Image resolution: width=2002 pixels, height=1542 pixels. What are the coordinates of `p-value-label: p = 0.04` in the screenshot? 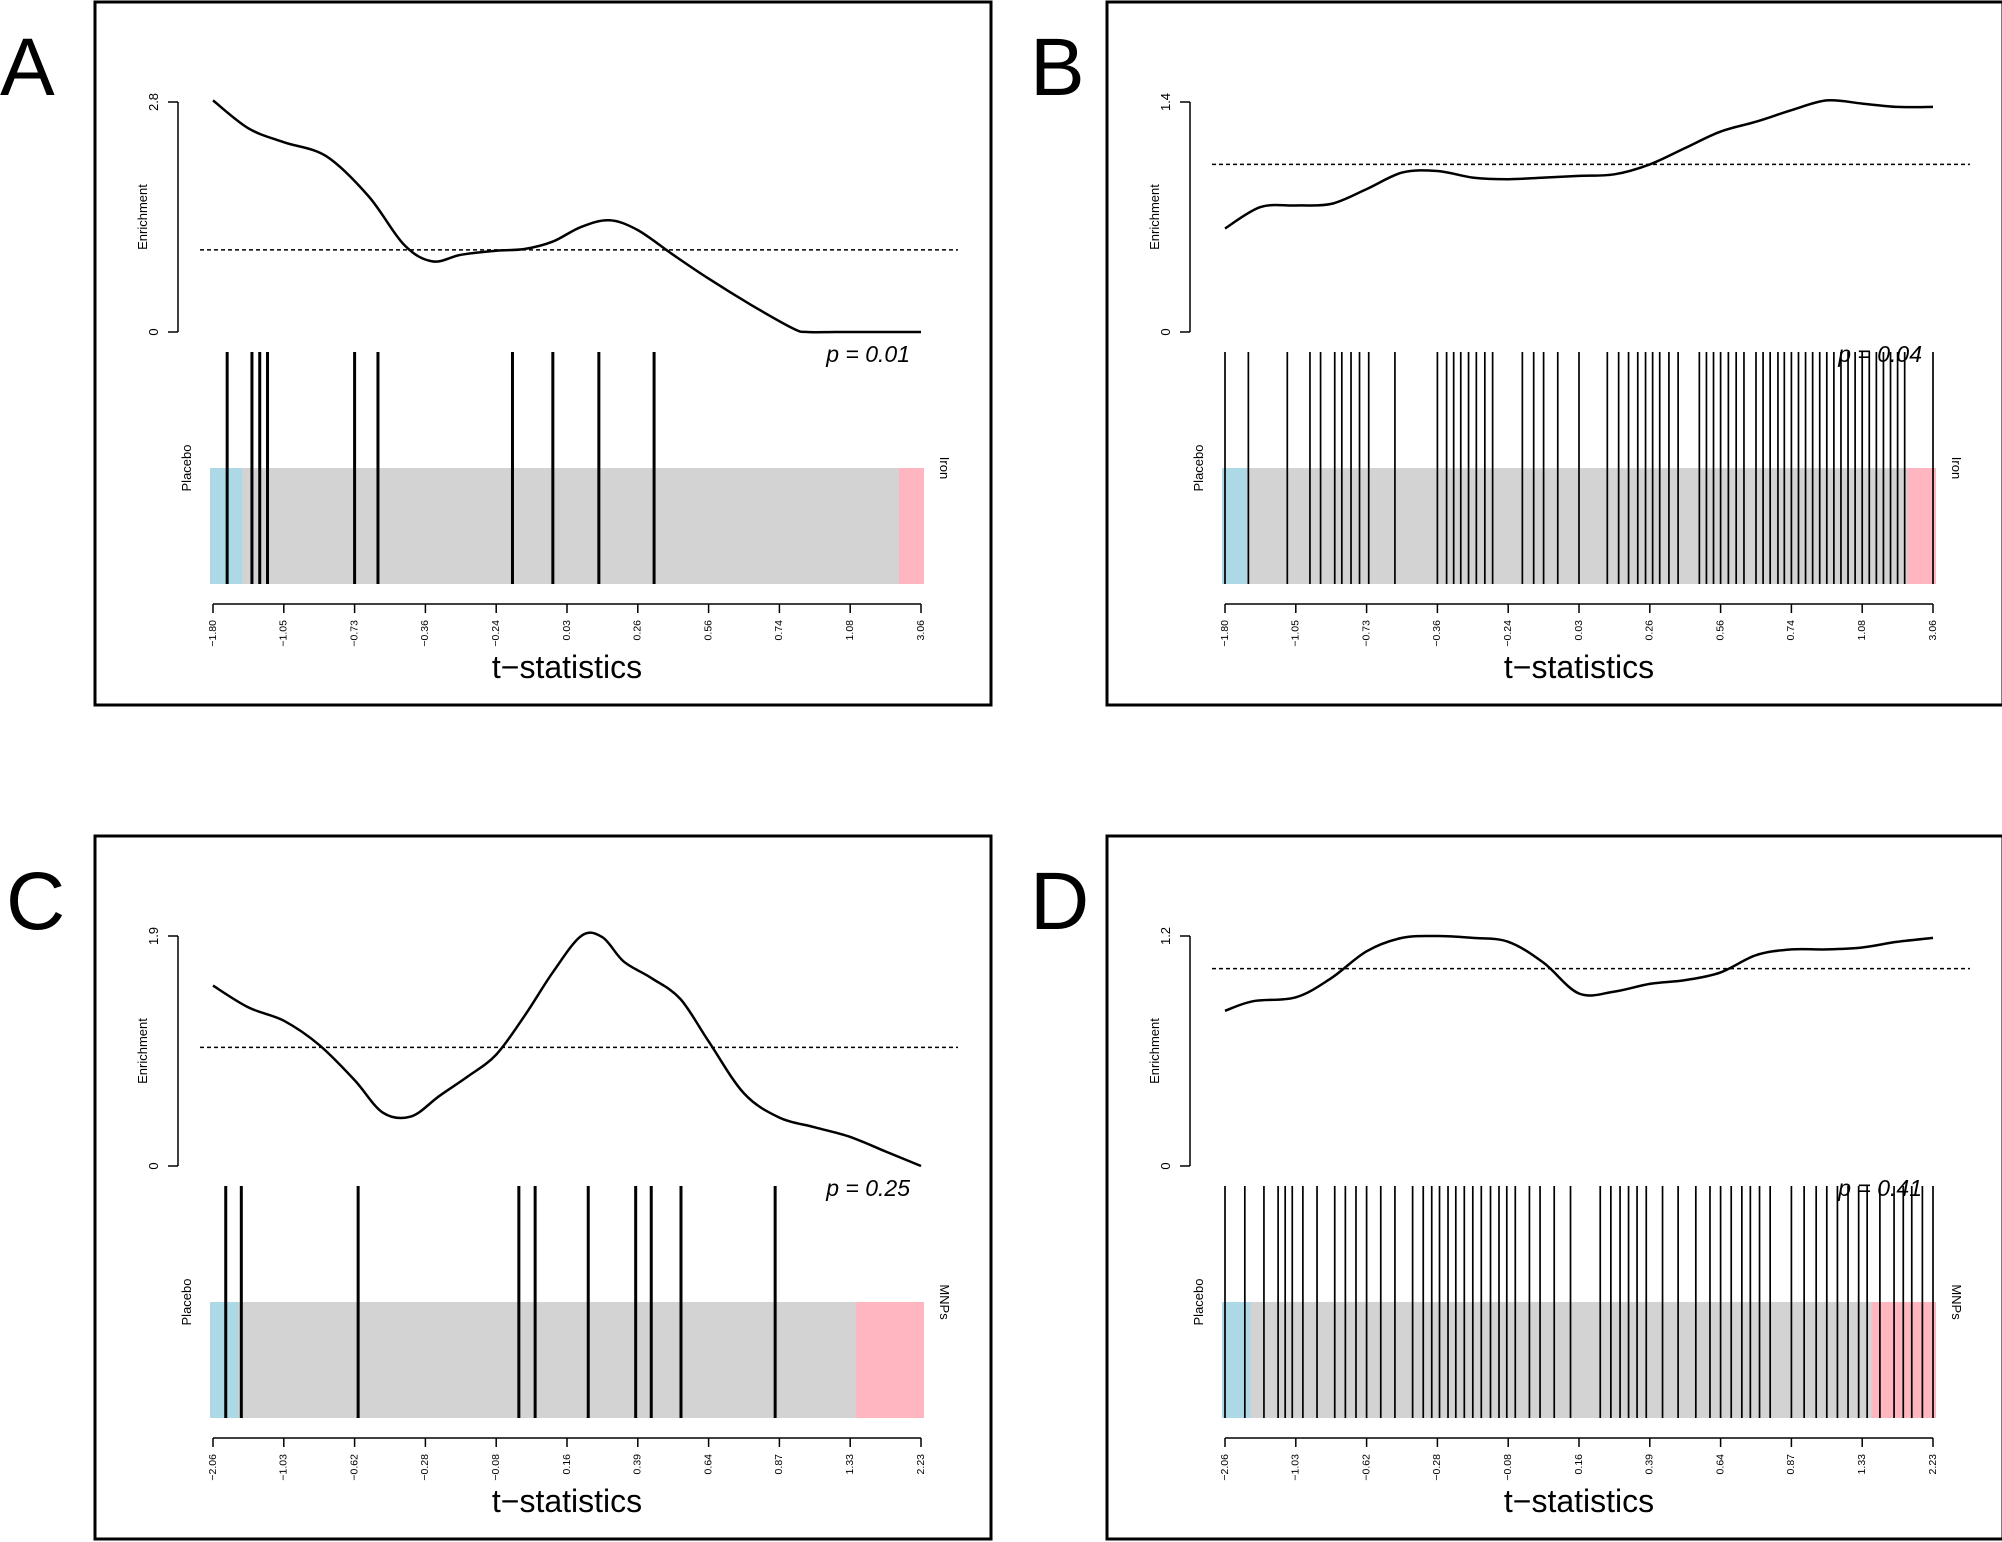 It's located at (1879, 354).